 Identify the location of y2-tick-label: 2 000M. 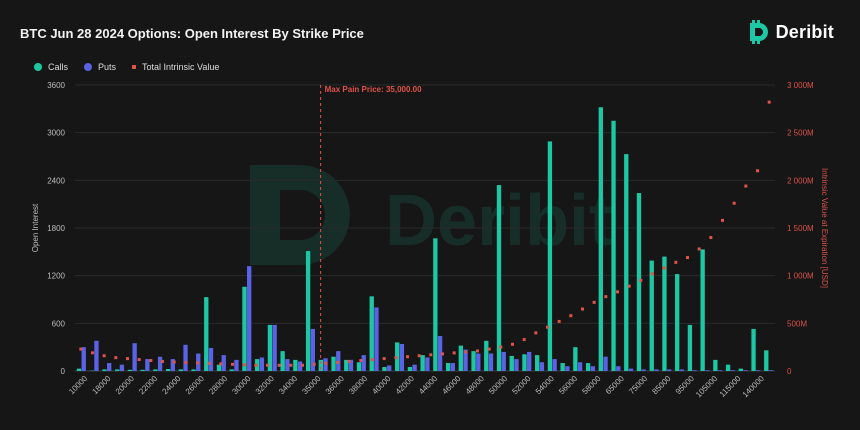
(800, 180).